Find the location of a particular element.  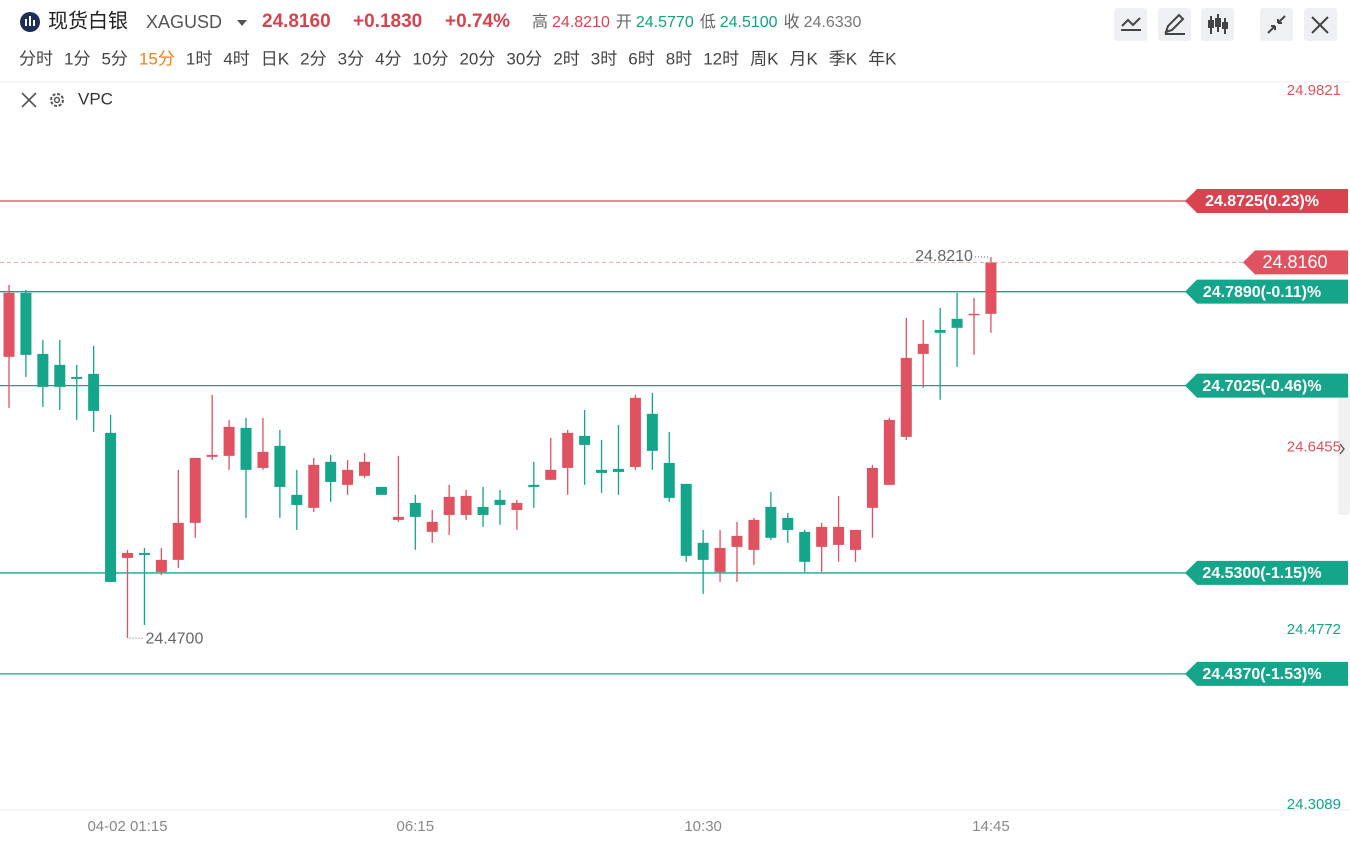

level-label: 24.5300(-1.15)% is located at coordinates (1261, 573).